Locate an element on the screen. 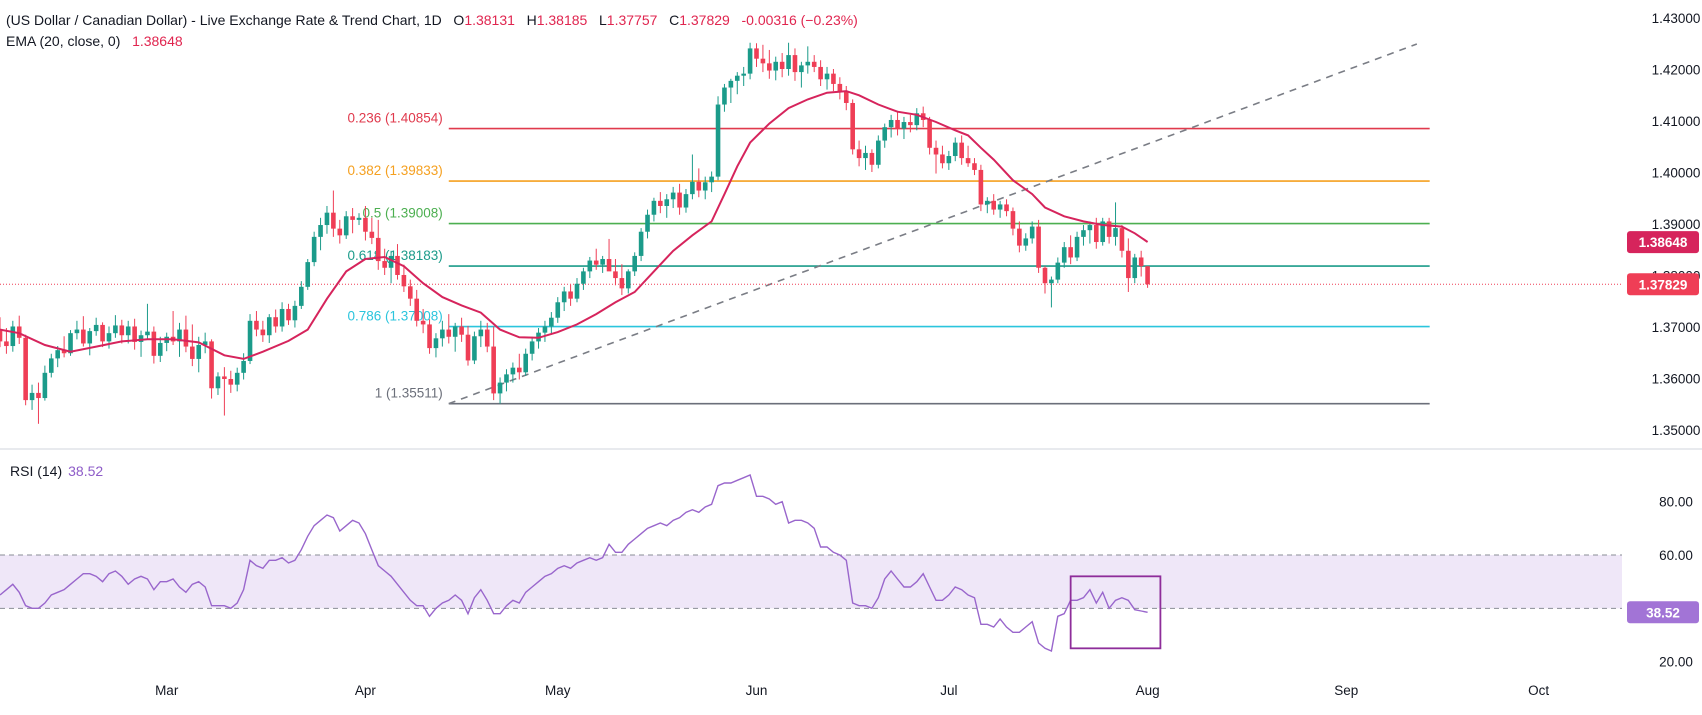 This screenshot has height=715, width=1702. low-label: L is located at coordinates (603, 20).